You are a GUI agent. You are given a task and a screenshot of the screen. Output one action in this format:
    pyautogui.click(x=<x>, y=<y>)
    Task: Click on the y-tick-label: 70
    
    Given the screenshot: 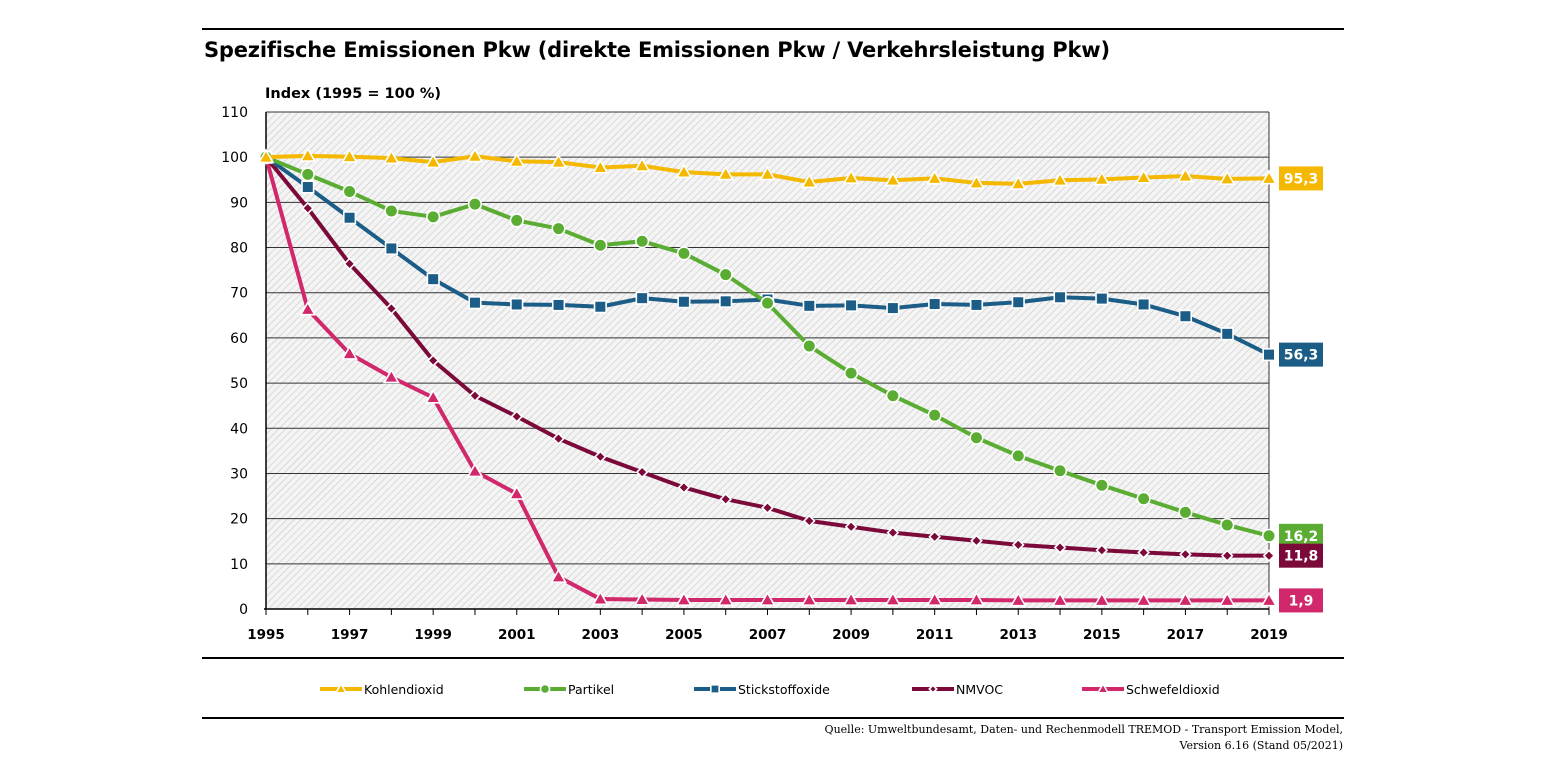 What is the action you would take?
    pyautogui.click(x=239, y=294)
    